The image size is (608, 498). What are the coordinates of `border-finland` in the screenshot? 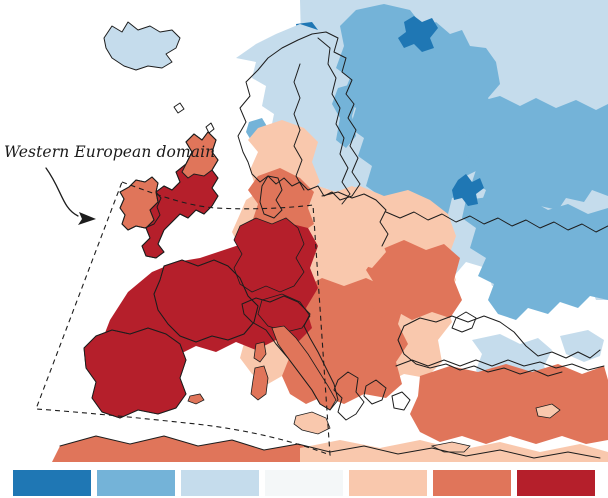 It's located at (334, 121).